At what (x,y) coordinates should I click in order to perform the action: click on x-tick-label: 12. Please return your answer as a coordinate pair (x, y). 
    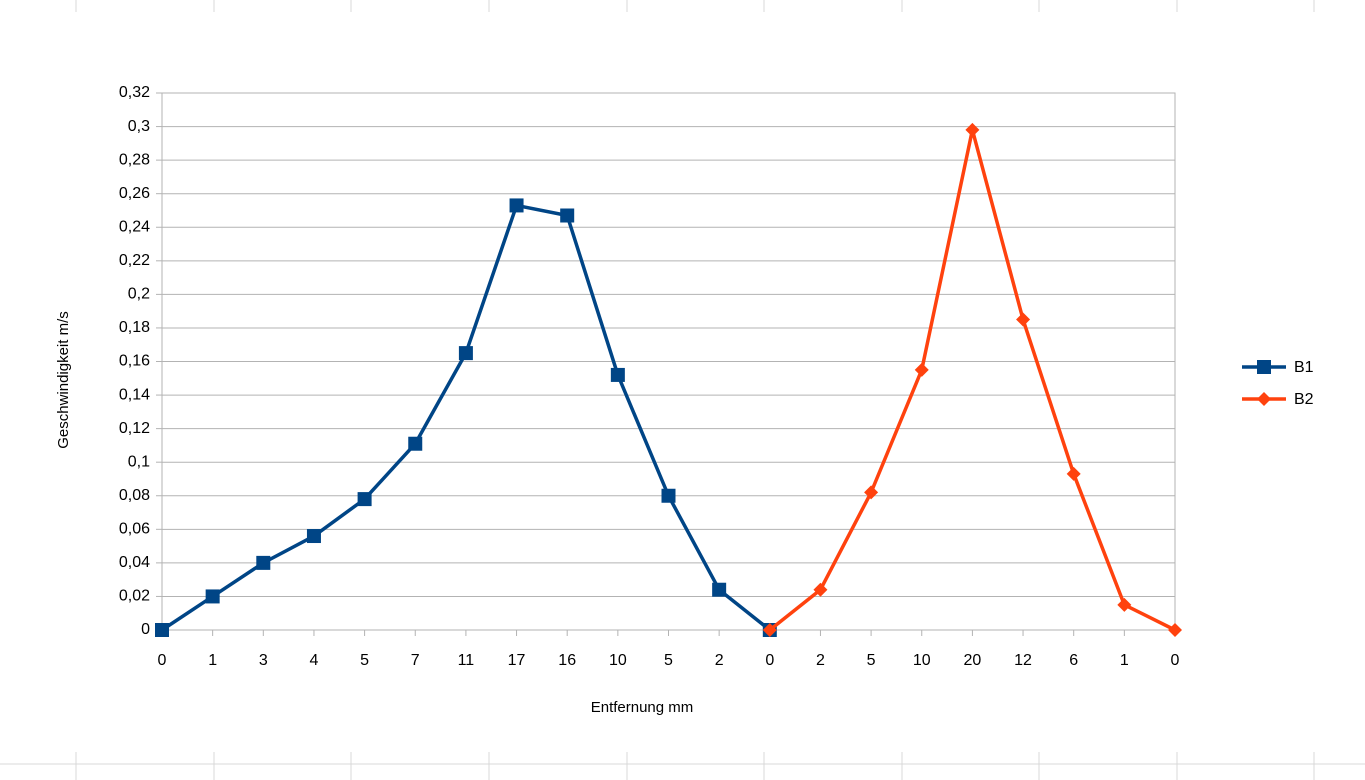
    Looking at the image, I should click on (1023, 660).